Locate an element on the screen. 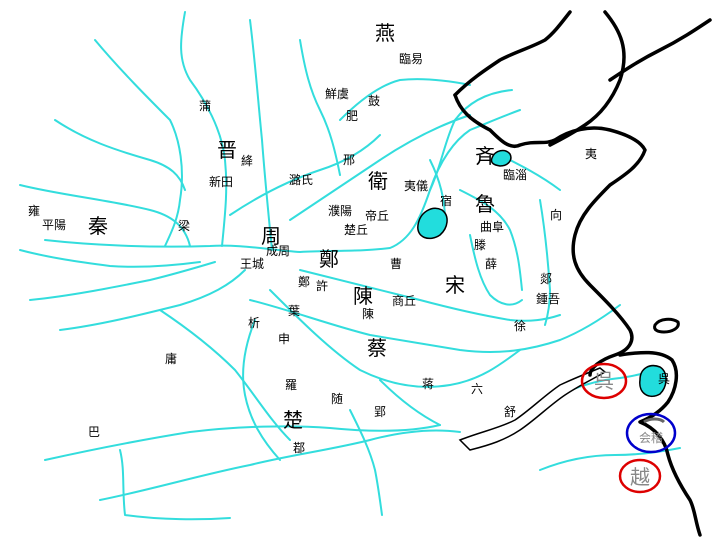  place-zheng-city: 鄭 is located at coordinates (304, 281).